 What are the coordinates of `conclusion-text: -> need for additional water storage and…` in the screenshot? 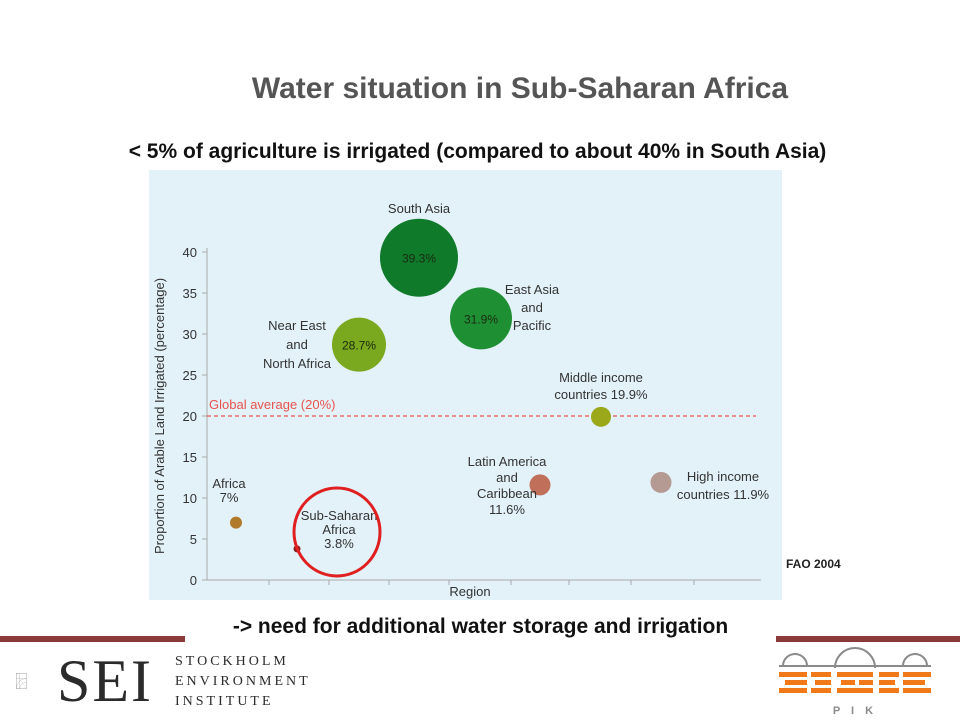 It's located at (480, 626).